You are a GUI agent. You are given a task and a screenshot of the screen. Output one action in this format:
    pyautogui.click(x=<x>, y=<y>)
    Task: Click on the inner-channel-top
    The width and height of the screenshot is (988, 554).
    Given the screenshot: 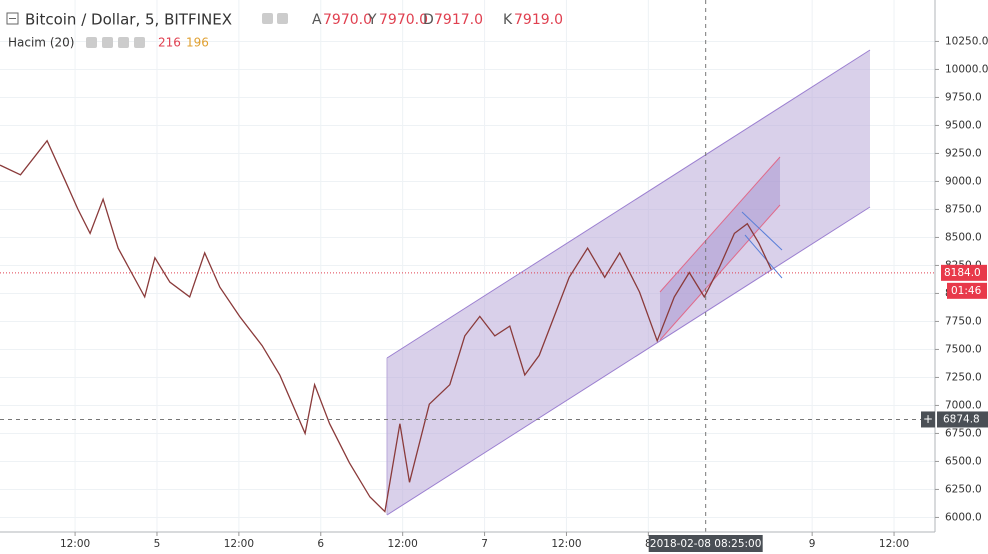 What is the action you would take?
    pyautogui.click(x=720, y=224)
    